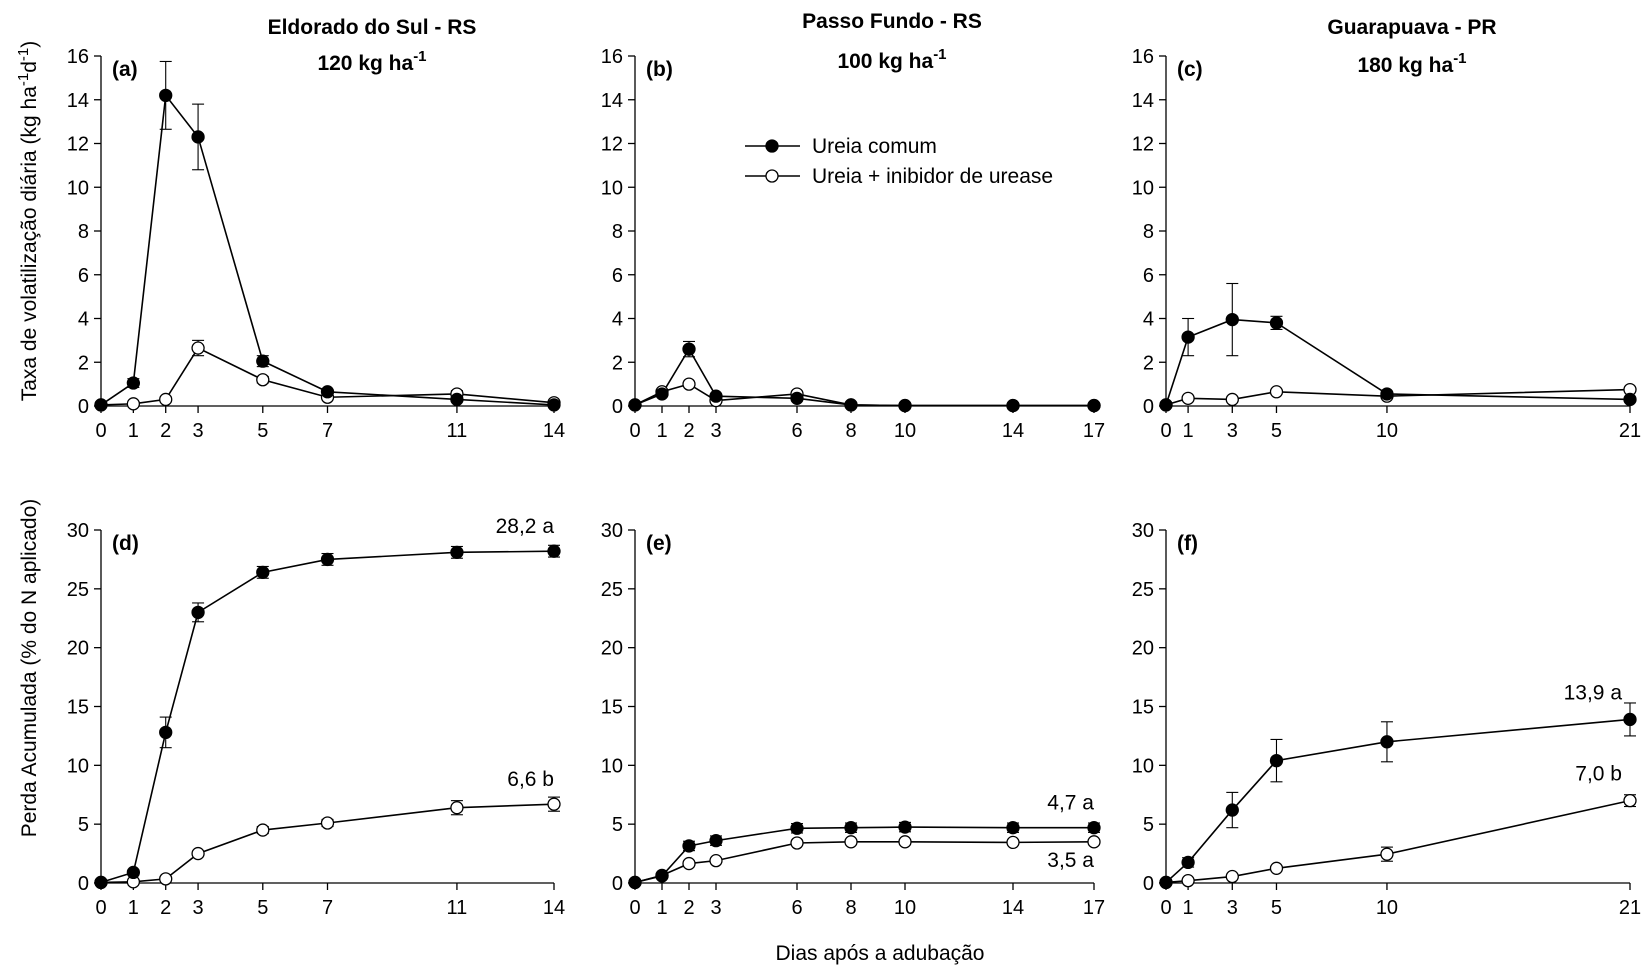 This screenshot has height=968, width=1652. Describe the element at coordinates (905, 431) in the screenshot. I see `x-tick-label: 10` at that location.